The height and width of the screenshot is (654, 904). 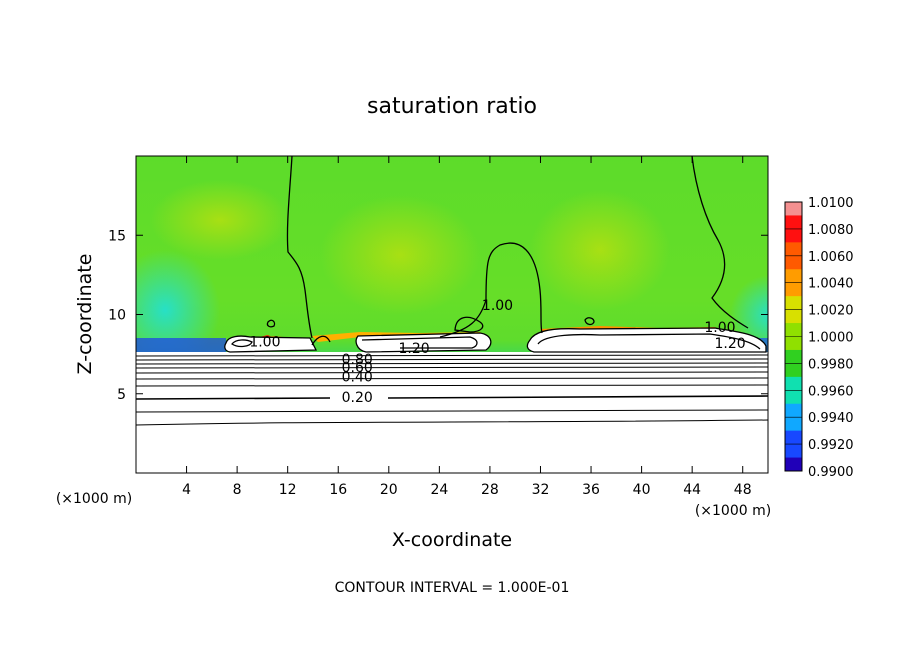 I want to click on contour-label: 0.60, so click(x=357, y=368).